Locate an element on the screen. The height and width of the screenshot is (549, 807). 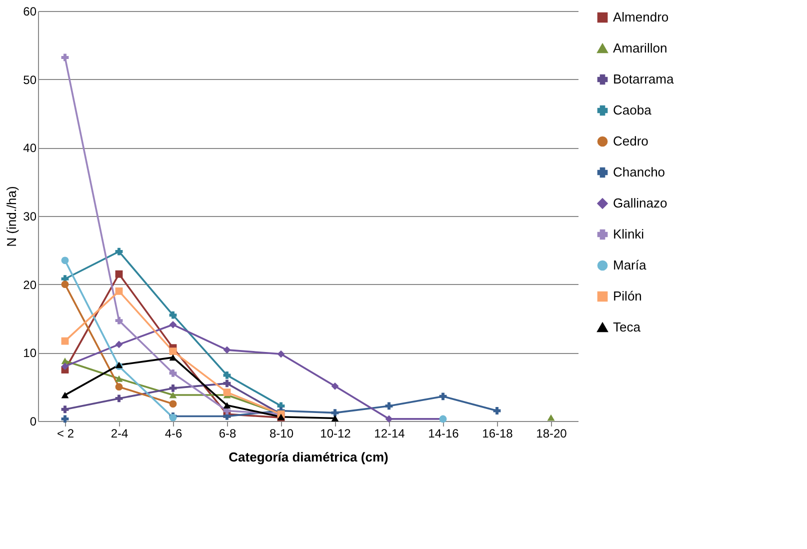
legend-label: Amarillon is located at coordinates (640, 48).